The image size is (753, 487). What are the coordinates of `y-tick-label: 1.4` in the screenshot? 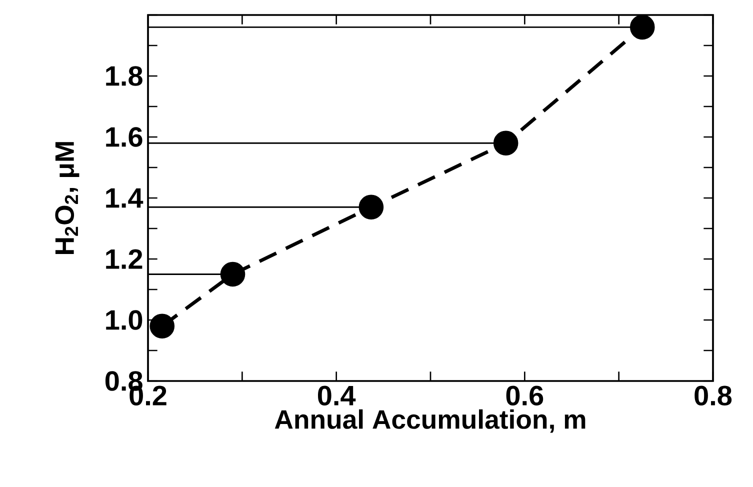 It's located at (125, 198).